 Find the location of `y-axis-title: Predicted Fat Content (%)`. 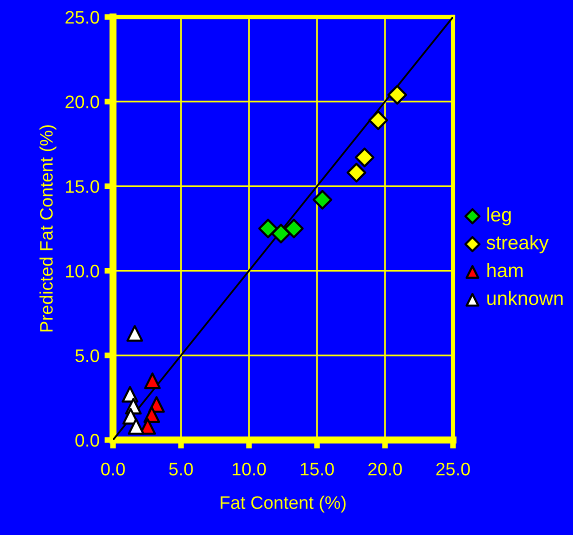

y-axis-title: Predicted Fat Content (%) is located at coordinates (48, 228).